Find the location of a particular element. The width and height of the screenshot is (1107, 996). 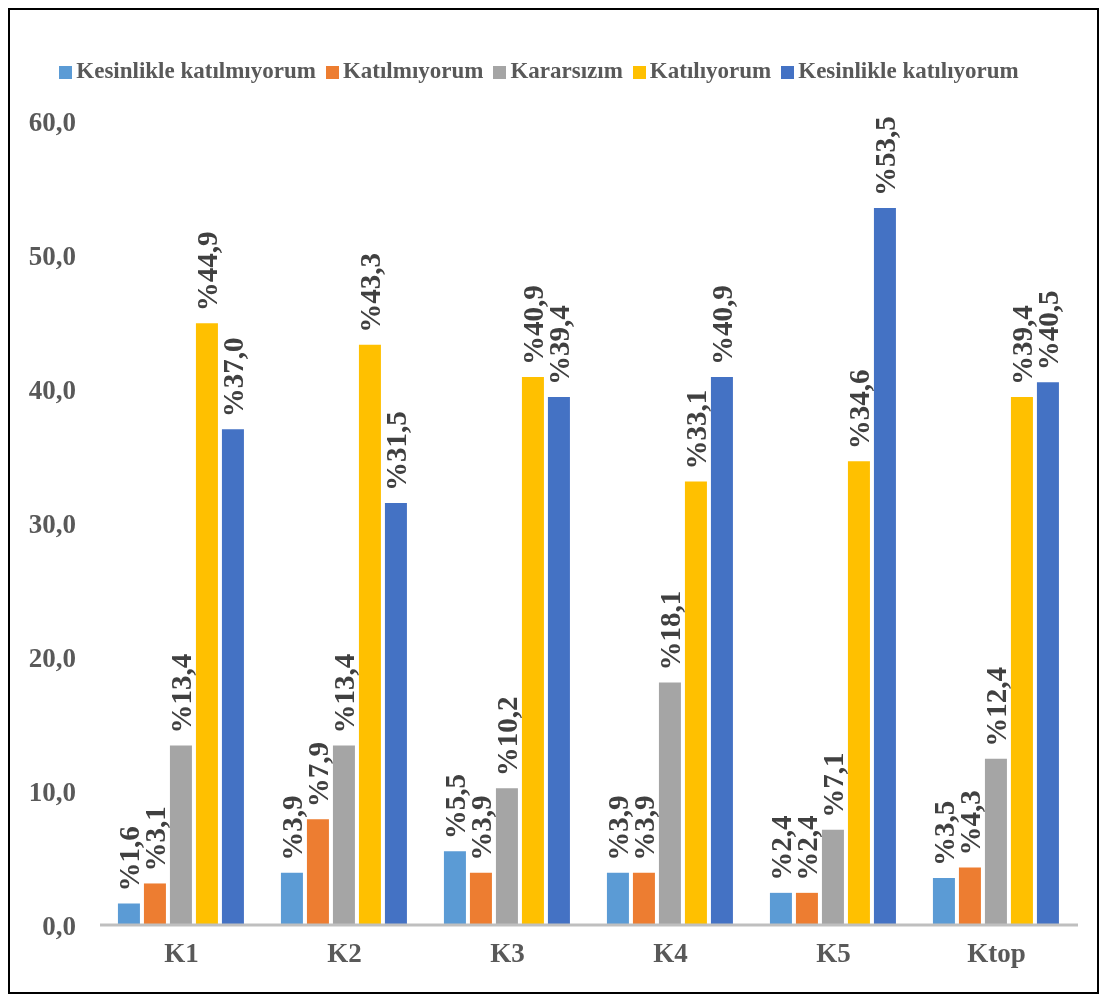

data-label: %44,9 is located at coordinates (206, 271).